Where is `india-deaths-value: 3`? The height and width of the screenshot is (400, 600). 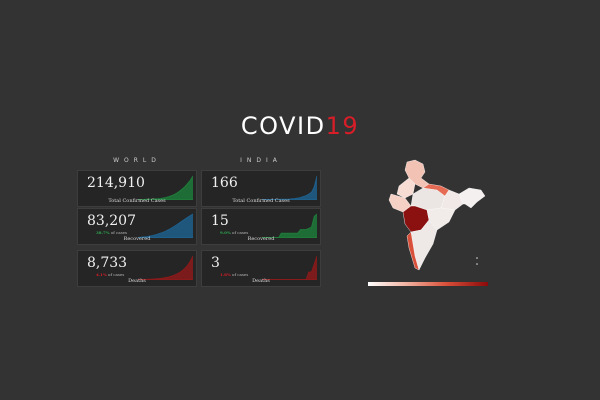 india-deaths-value: 3 is located at coordinates (215, 263).